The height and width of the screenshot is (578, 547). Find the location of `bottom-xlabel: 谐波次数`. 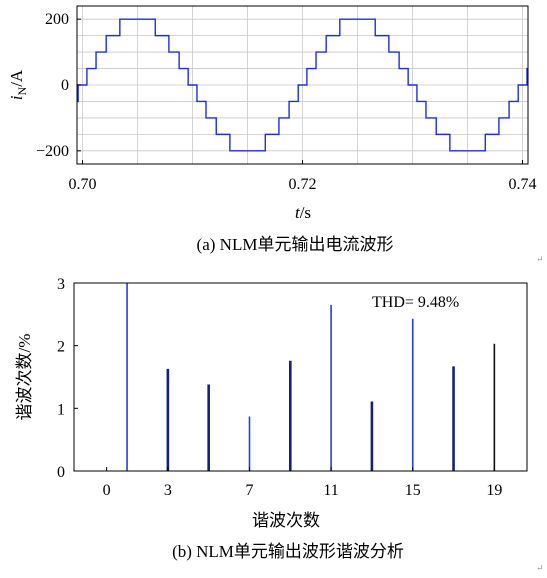

bottom-xlabel: 谐波次数 is located at coordinates (286, 520).